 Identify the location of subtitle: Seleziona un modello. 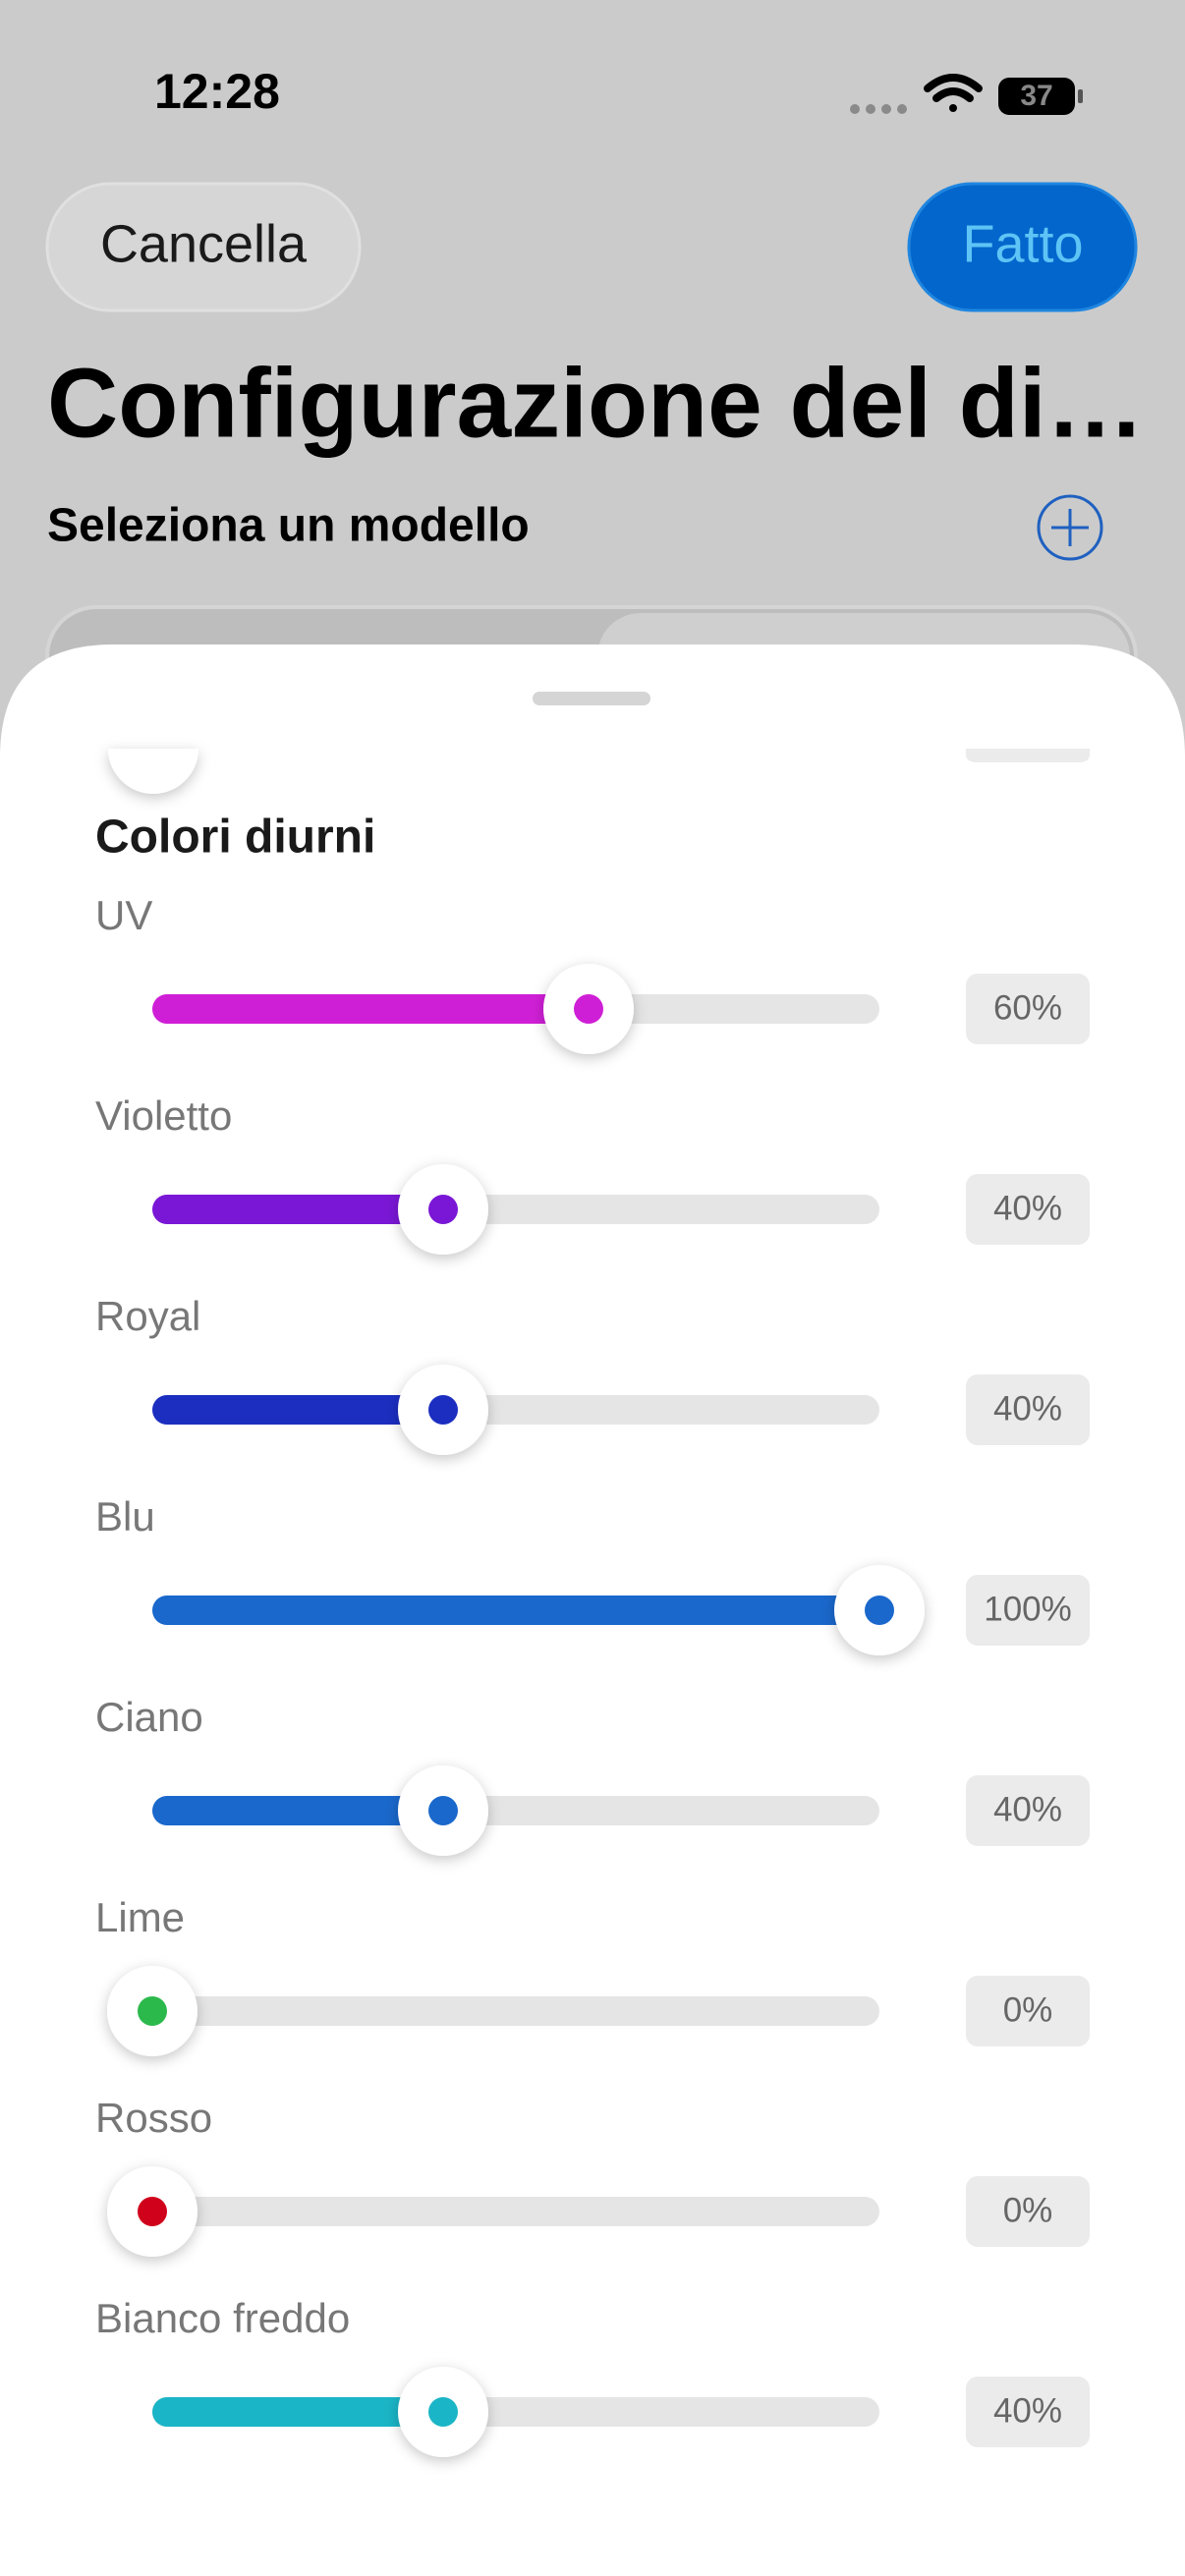
(288, 526).